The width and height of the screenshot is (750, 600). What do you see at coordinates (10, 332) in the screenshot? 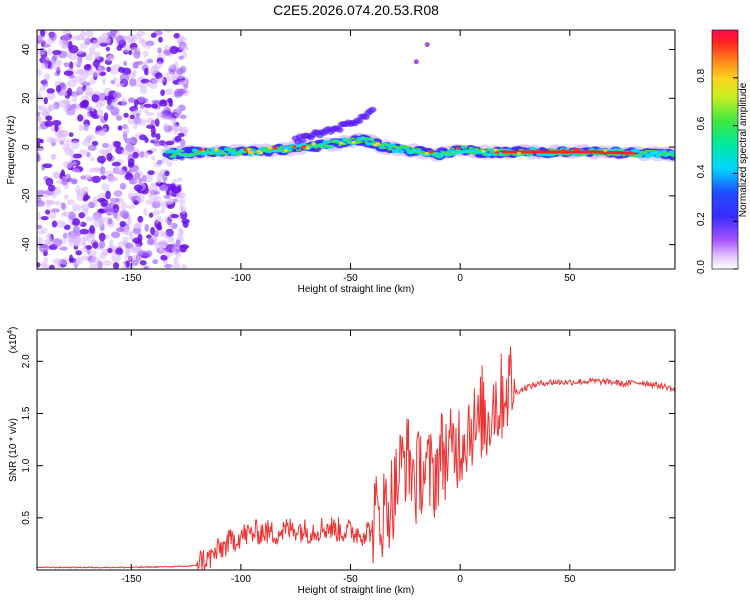
I see `snr-multiplier-exp: 4` at bounding box center [10, 332].